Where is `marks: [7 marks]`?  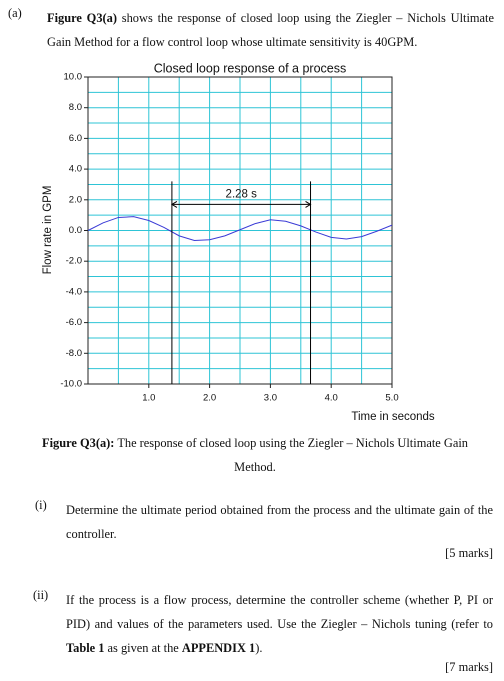 marks: [7 marks] is located at coordinates (469, 667).